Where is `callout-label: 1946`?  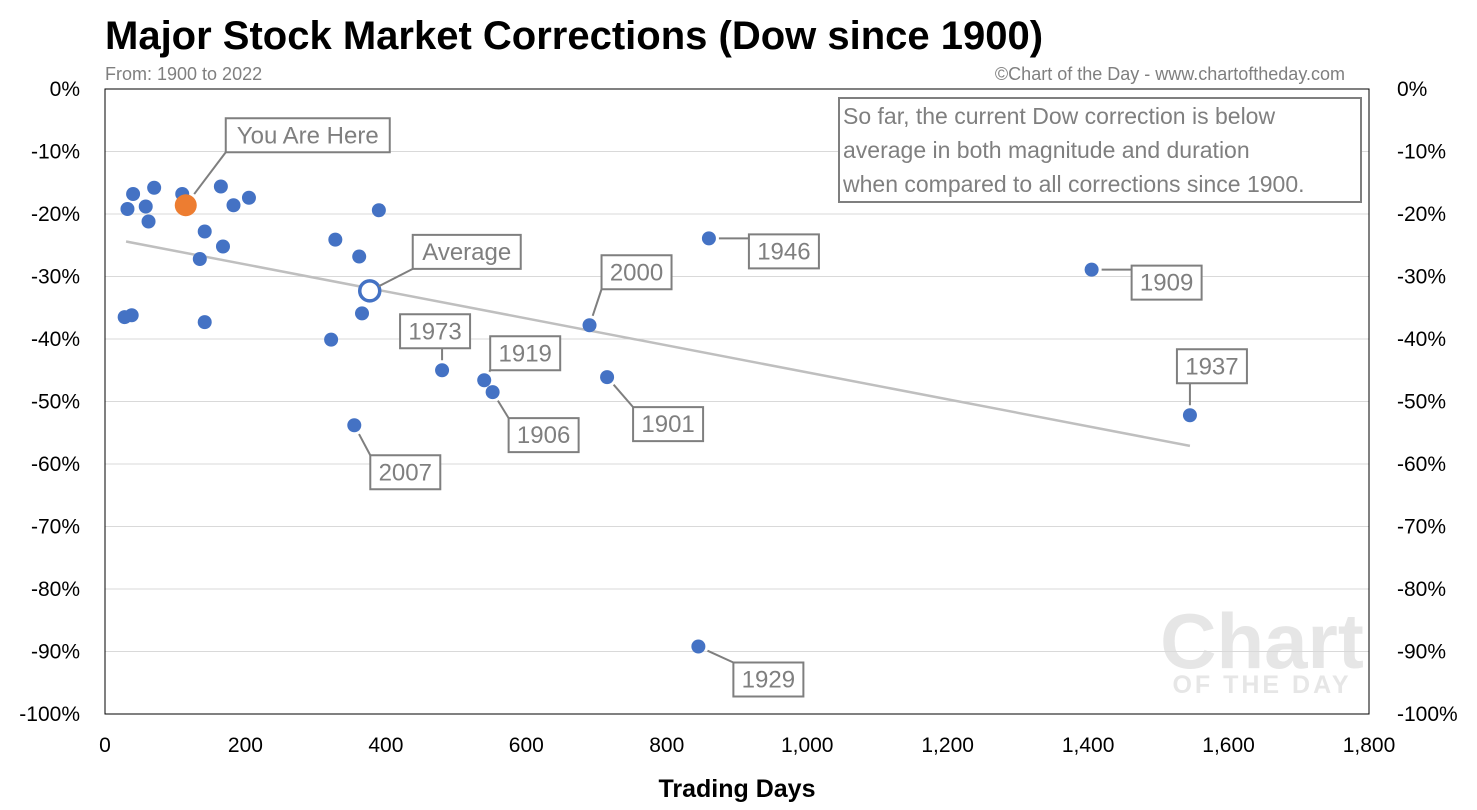
callout-label: 1946 is located at coordinates (783, 251).